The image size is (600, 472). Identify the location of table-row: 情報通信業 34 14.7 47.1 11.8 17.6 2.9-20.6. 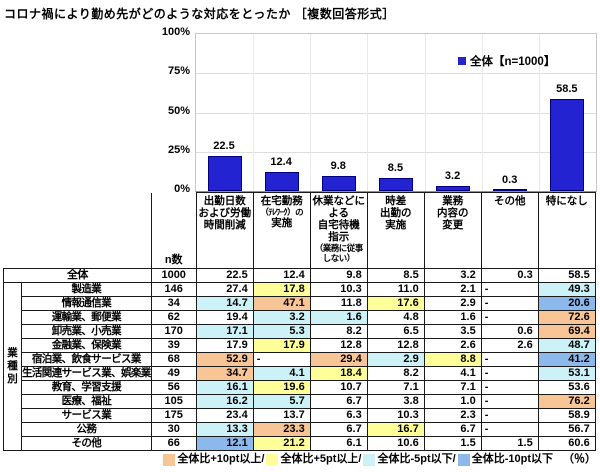
(300, 303).